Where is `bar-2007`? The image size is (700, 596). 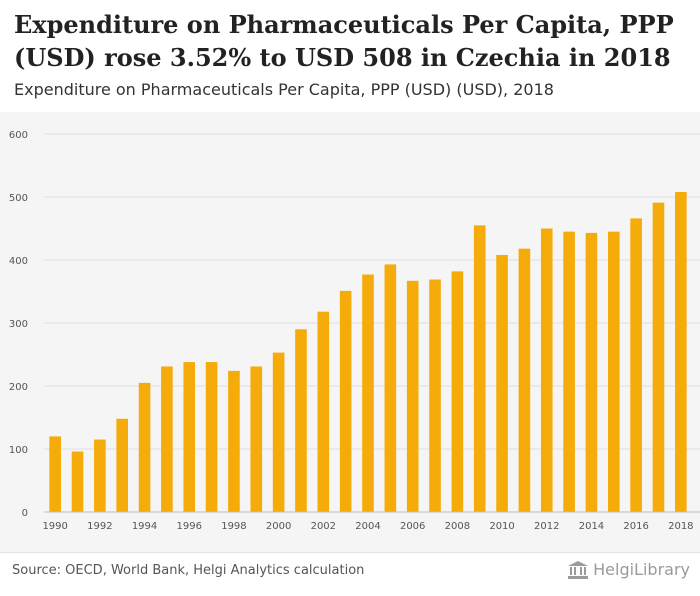
bar-2007 is located at coordinates (435, 395).